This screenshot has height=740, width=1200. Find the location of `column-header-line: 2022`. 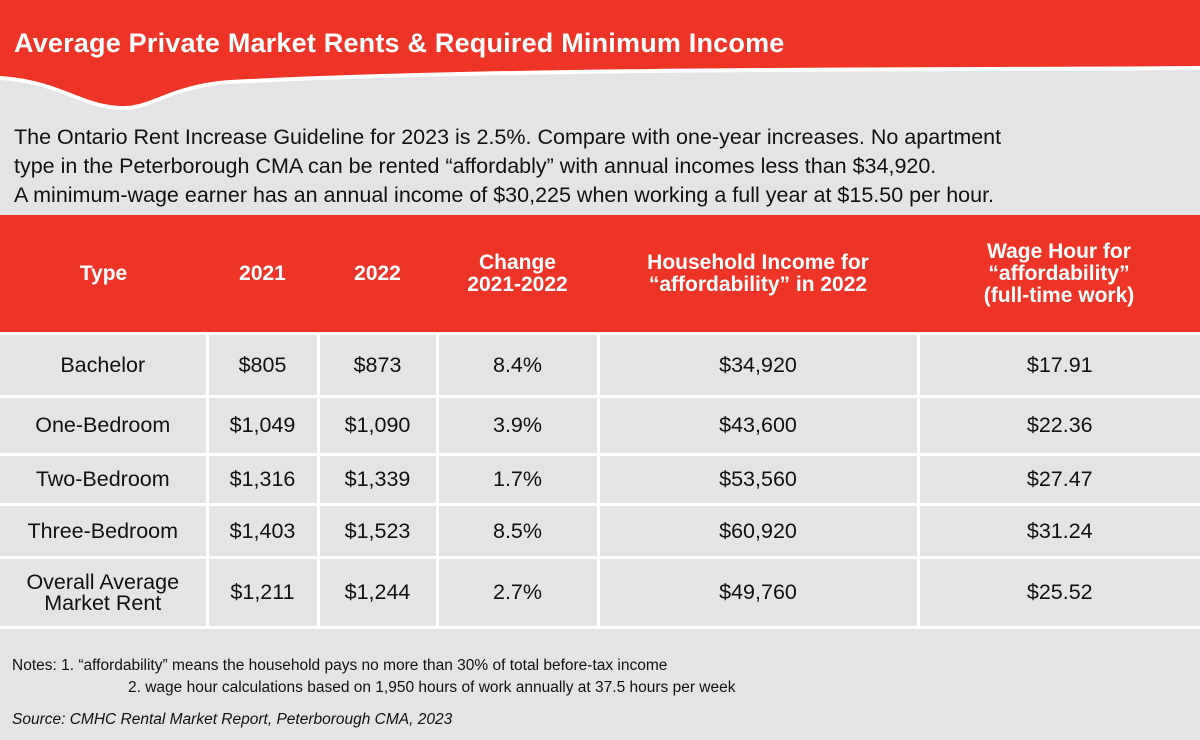

column-header-line: 2022 is located at coordinates (377, 273).